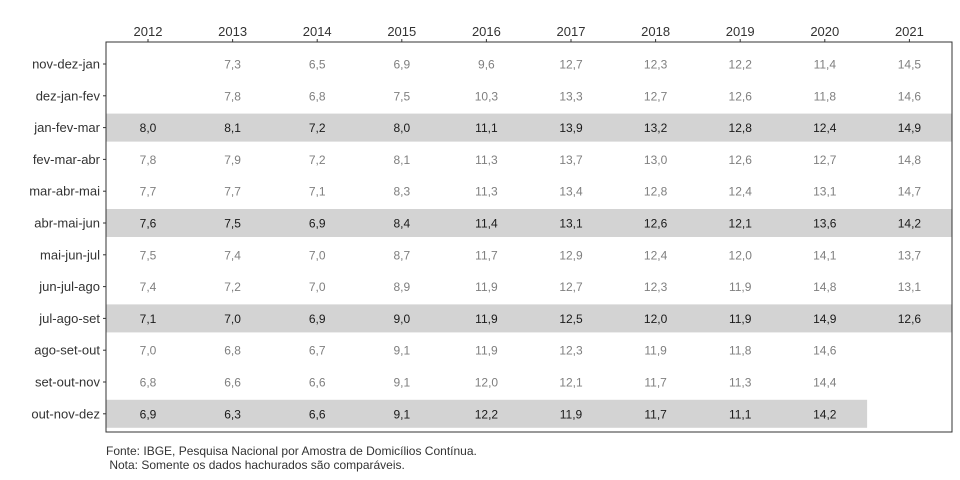 Image resolution: width=960 pixels, height=480 pixels. Describe the element at coordinates (529, 127) in the screenshot. I see `highlight-band-jan-fev-mar` at that location.